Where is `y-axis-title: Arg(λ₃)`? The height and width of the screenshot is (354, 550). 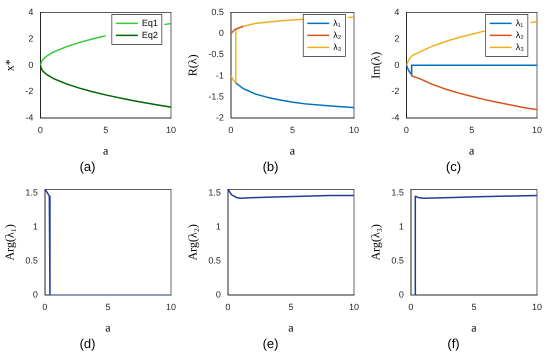 y-axis-title: Arg(λ₃) is located at coordinates (375, 242).